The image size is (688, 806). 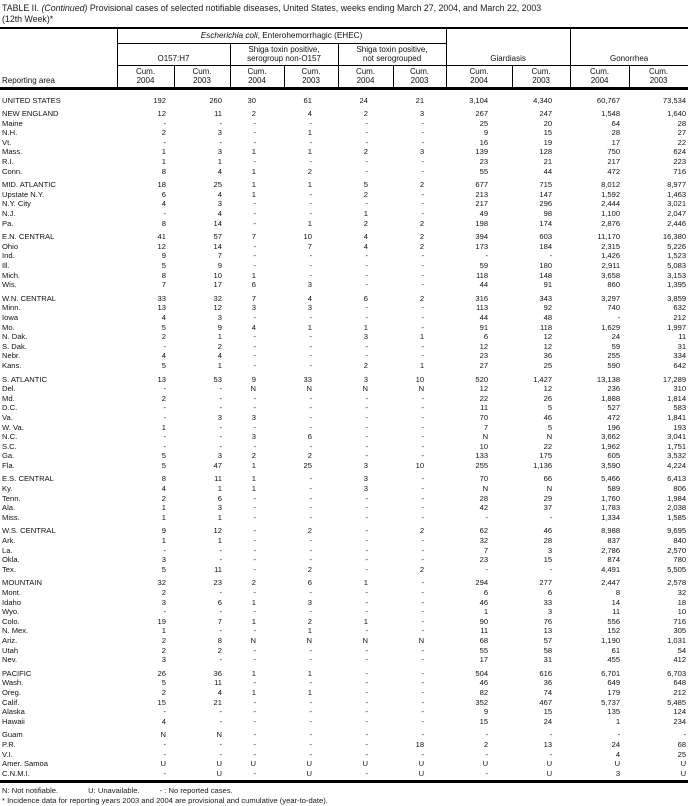 What do you see at coordinates (548, 621) in the screenshot?
I see `cell-giardiasis-cum-2003: 76` at bounding box center [548, 621].